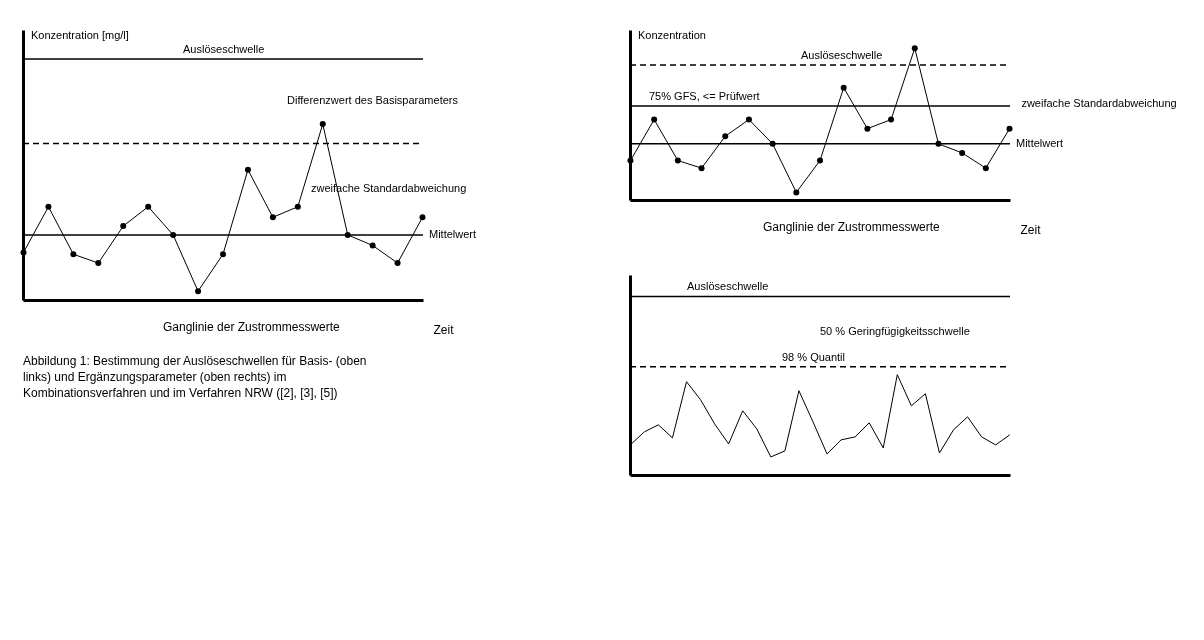 Image resolution: width=1204 pixels, height=640 pixels. Describe the element at coordinates (704, 95) in the screenshot. I see `ref-line-label: 75% GFS, <= Prüfwert` at that location.